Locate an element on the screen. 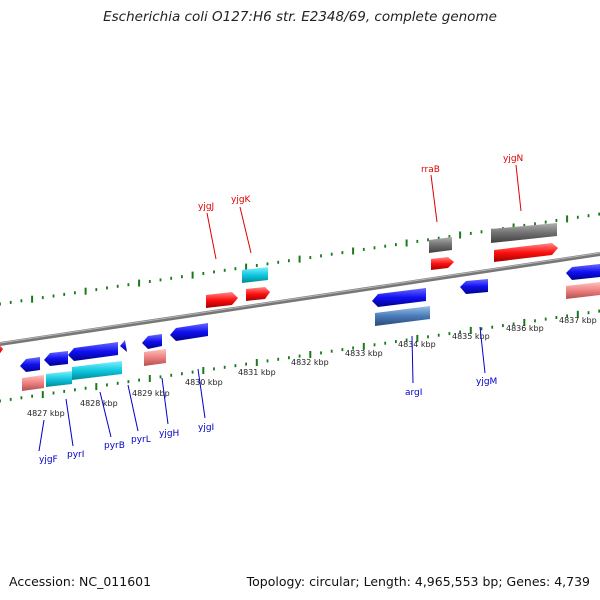  gene-label-yjgI: yjgI is located at coordinates (206, 428).